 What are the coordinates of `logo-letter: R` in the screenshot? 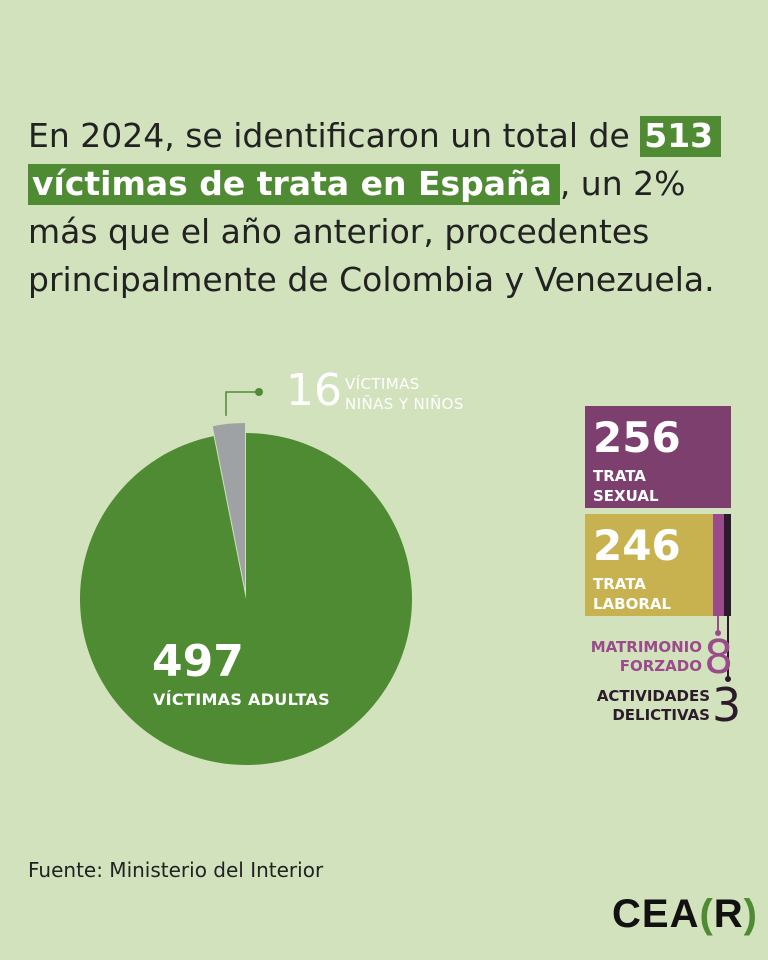 It's located at (728, 914).